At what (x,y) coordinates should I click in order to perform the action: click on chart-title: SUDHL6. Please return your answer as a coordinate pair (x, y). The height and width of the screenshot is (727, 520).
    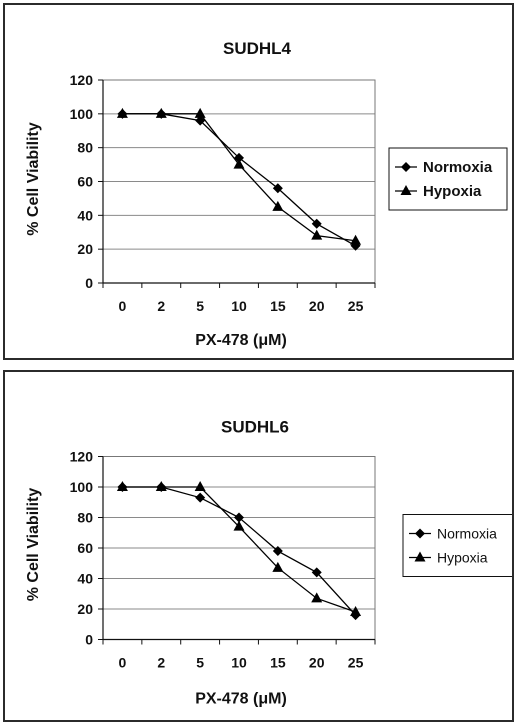
    Looking at the image, I should click on (255, 427).